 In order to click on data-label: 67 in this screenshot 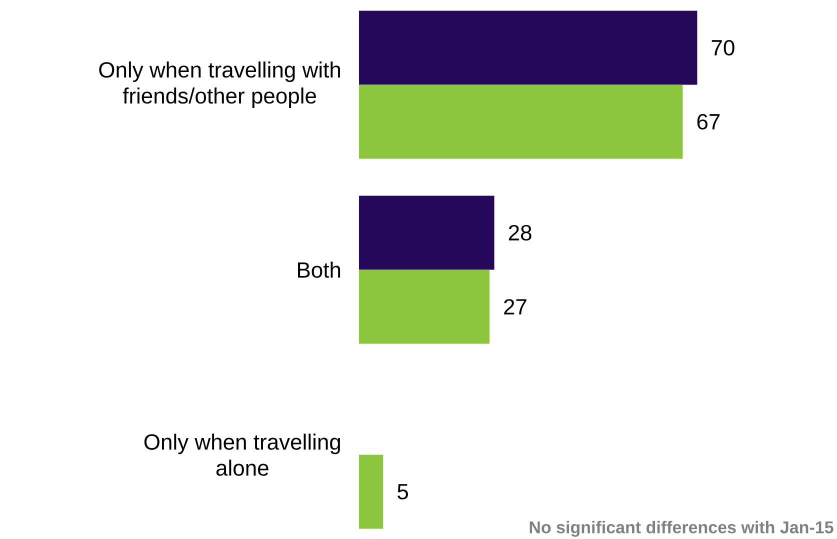, I will do `click(708, 122)`.